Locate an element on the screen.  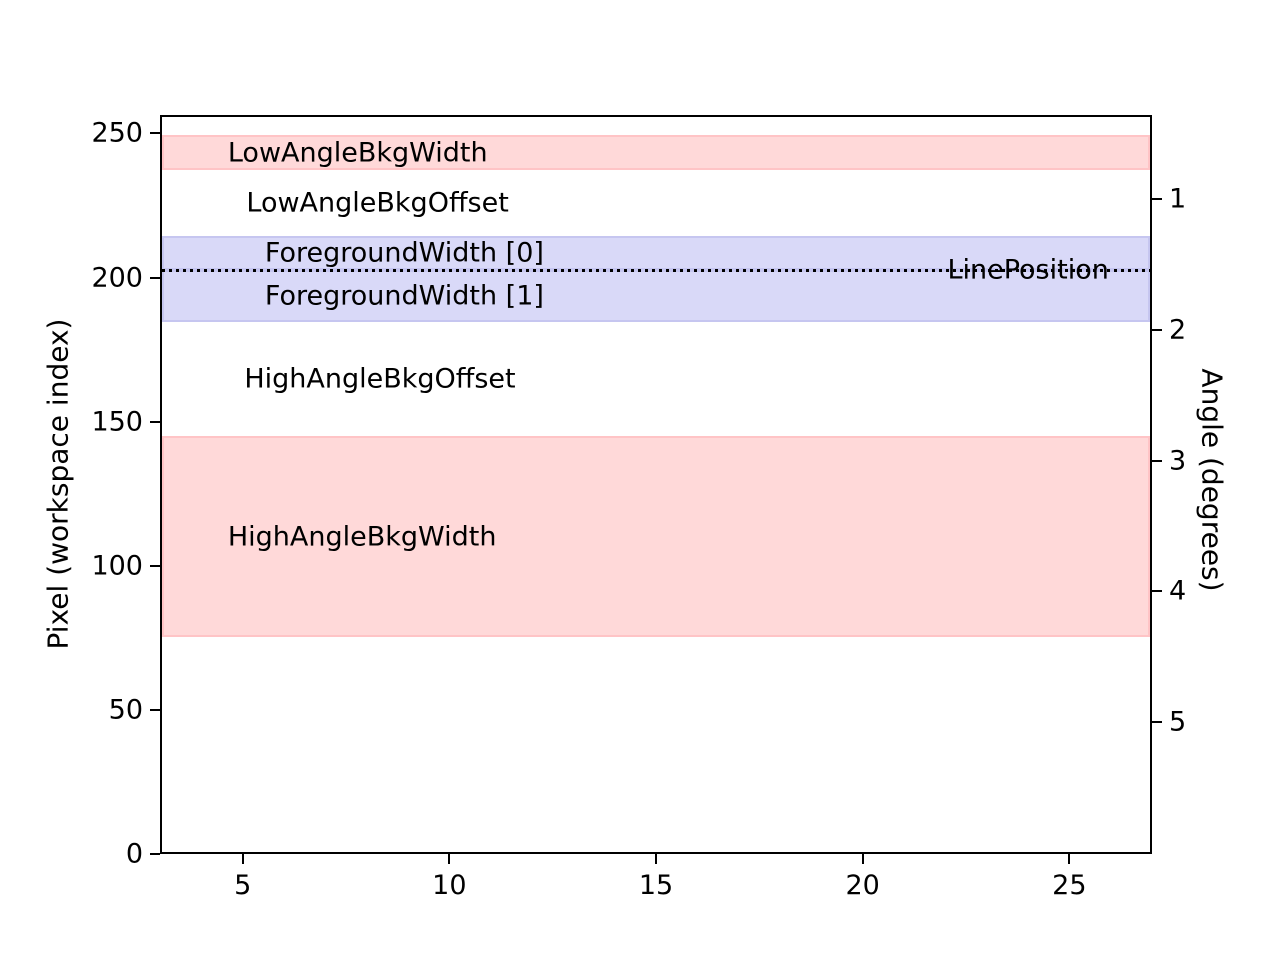
annotation-foregroundwidth-0: ForegroundWidth [0] is located at coordinates (404, 253).